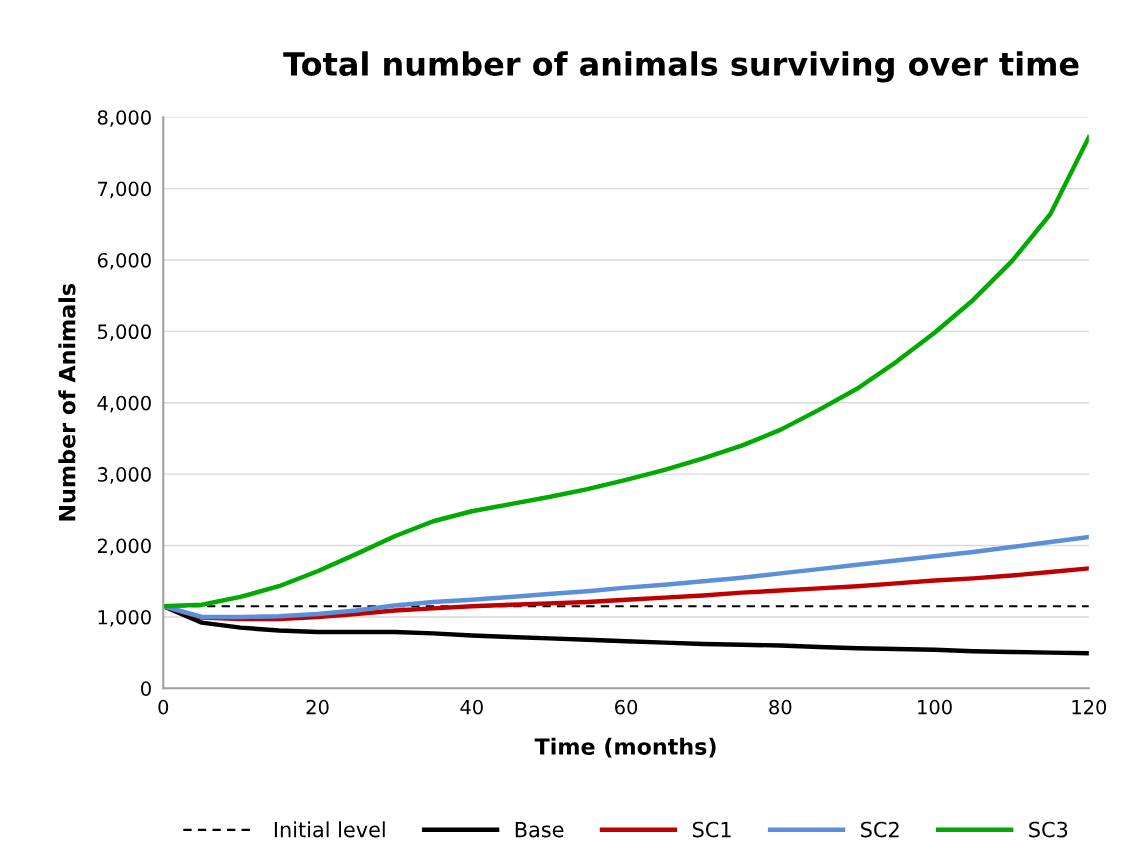 This screenshot has width=1126, height=868. What do you see at coordinates (146, 688) in the screenshot?
I see `y-tick-label: 0` at bounding box center [146, 688].